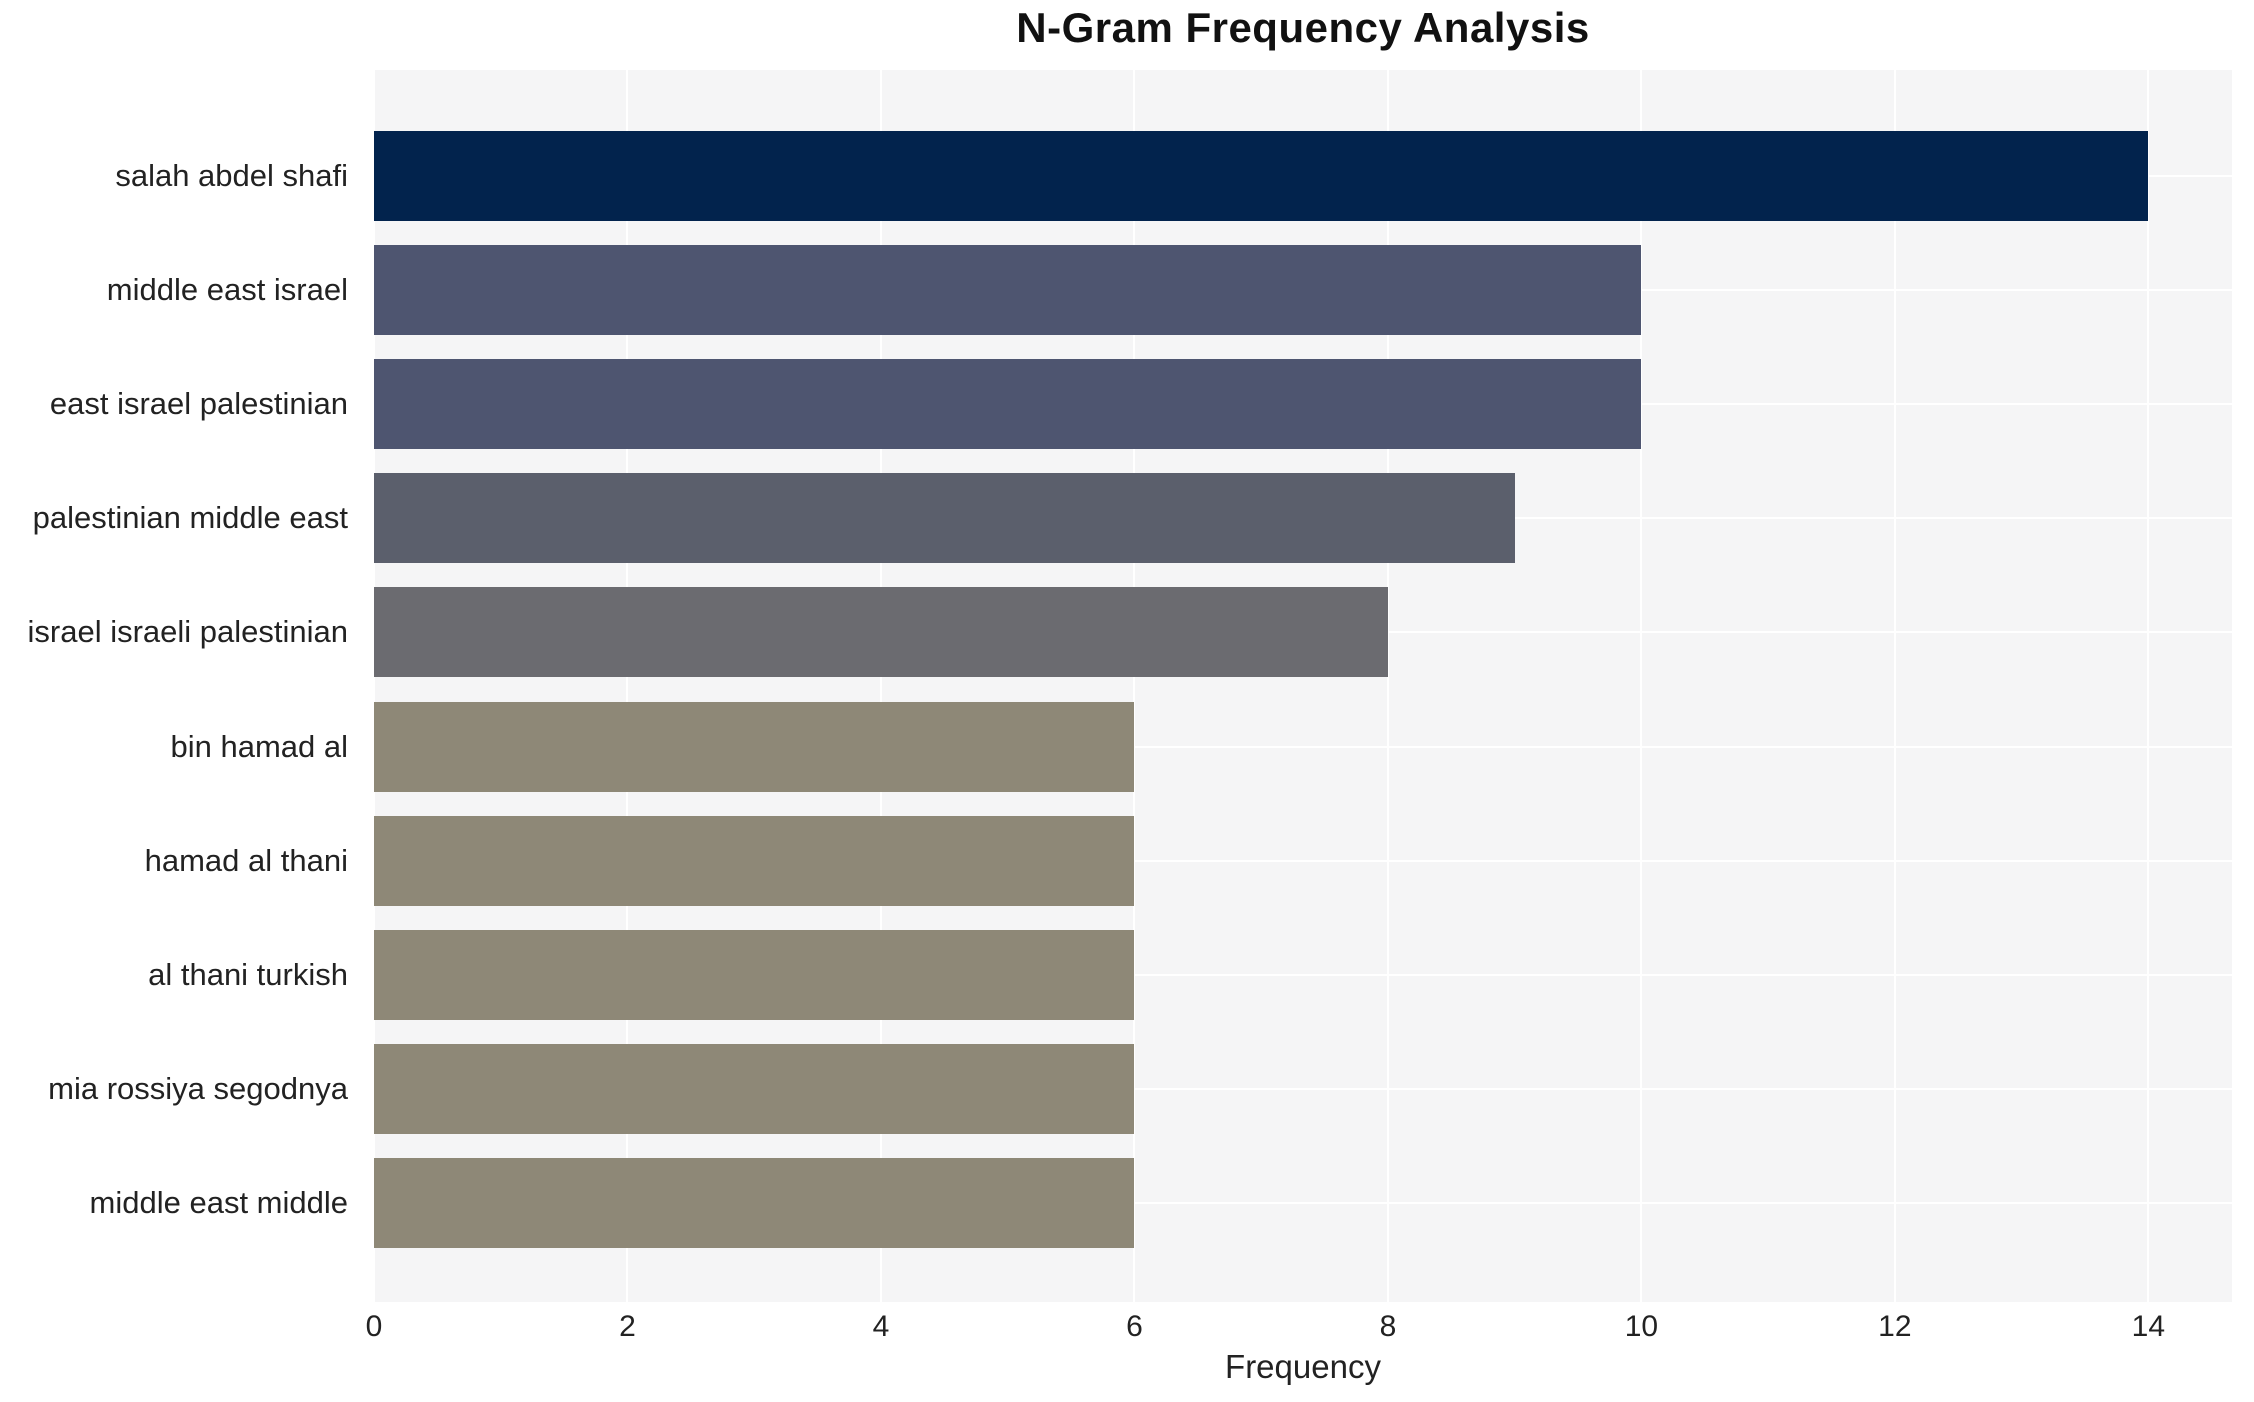 The image size is (2254, 1402). I want to click on x-tick-label: 14, so click(2148, 1326).